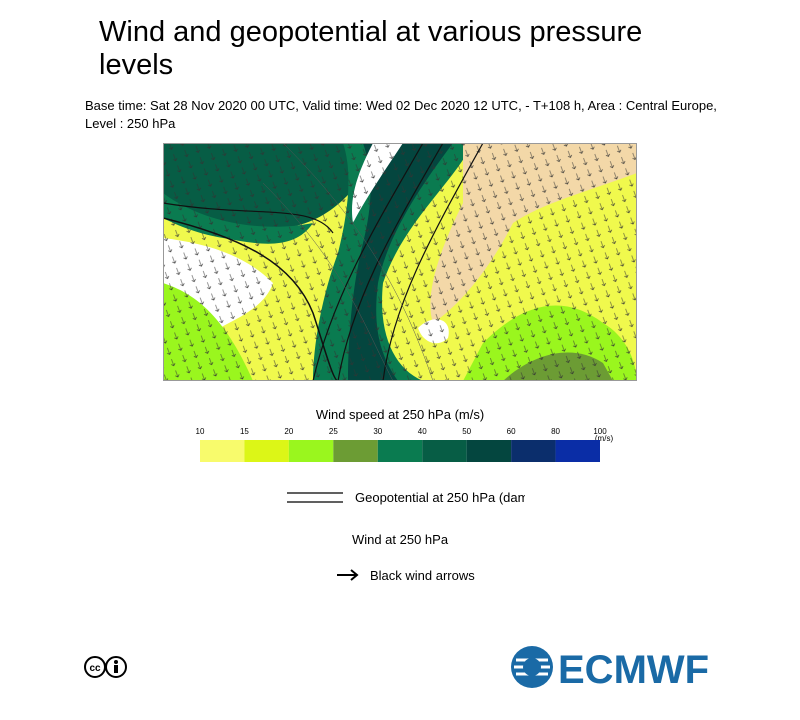 The image size is (800, 720). Describe the element at coordinates (333, 431) in the screenshot. I see `colorbar-tick-label: 25` at that location.